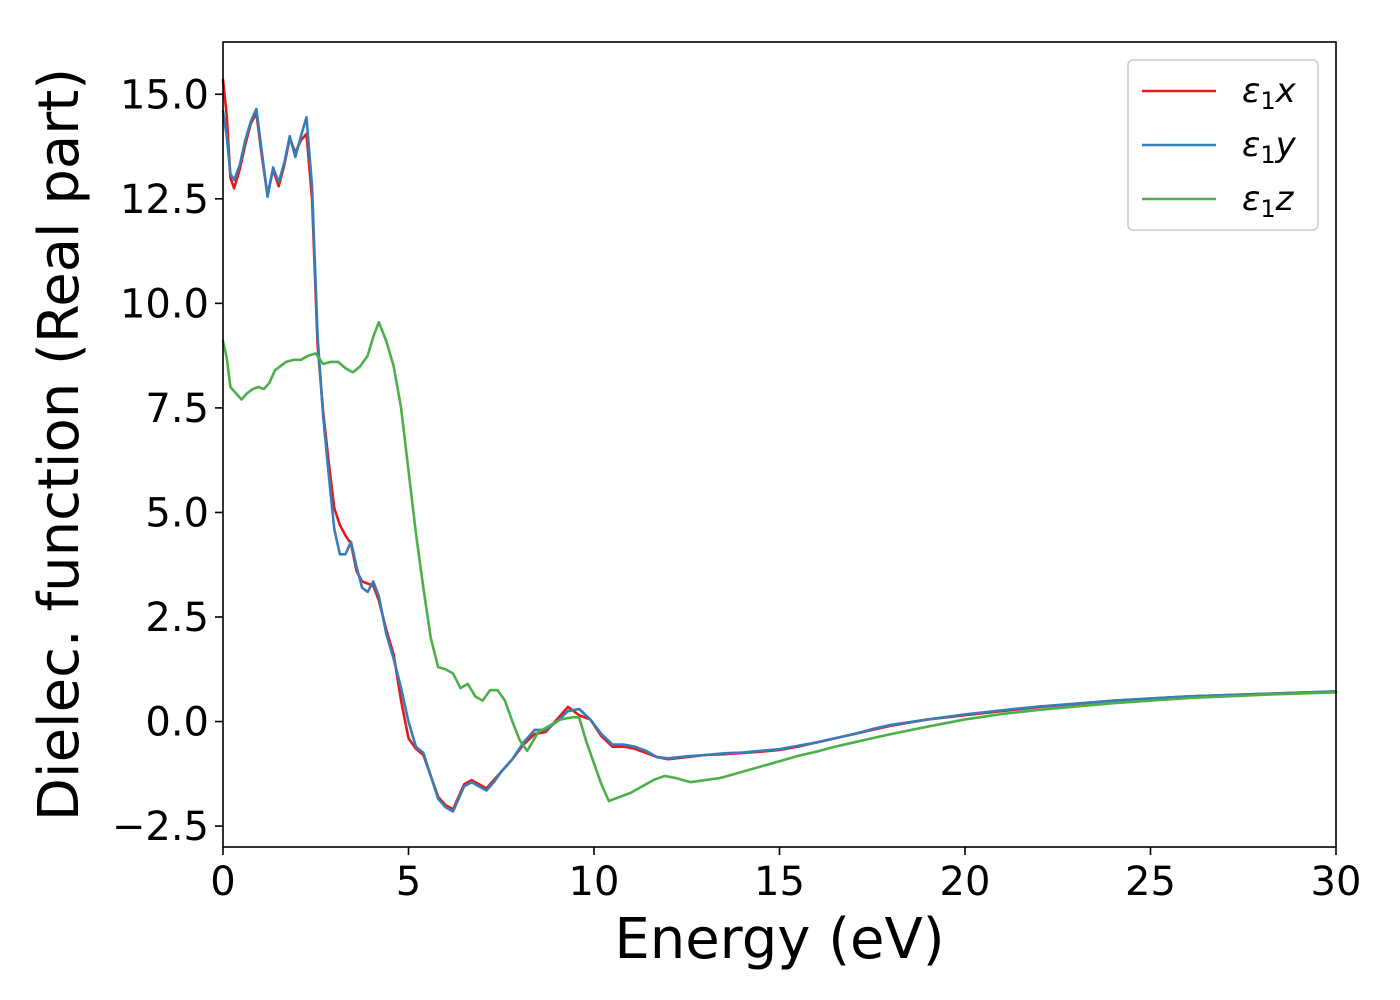 The height and width of the screenshot is (1000, 1400). I want to click on y-tick-label: −2.5, so click(160, 827).